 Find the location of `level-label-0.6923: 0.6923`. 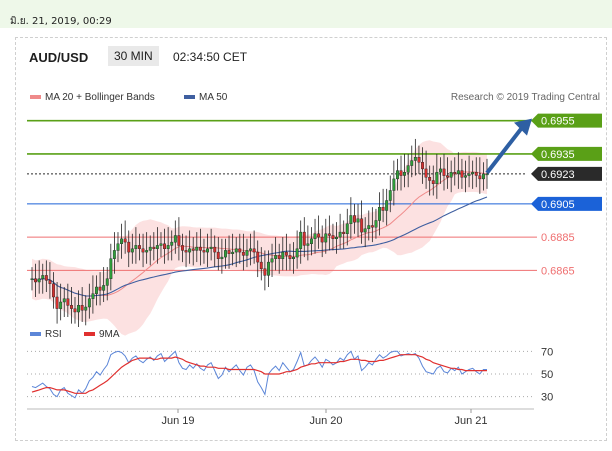

level-label-0.6923: 0.6923 is located at coordinates (558, 175).